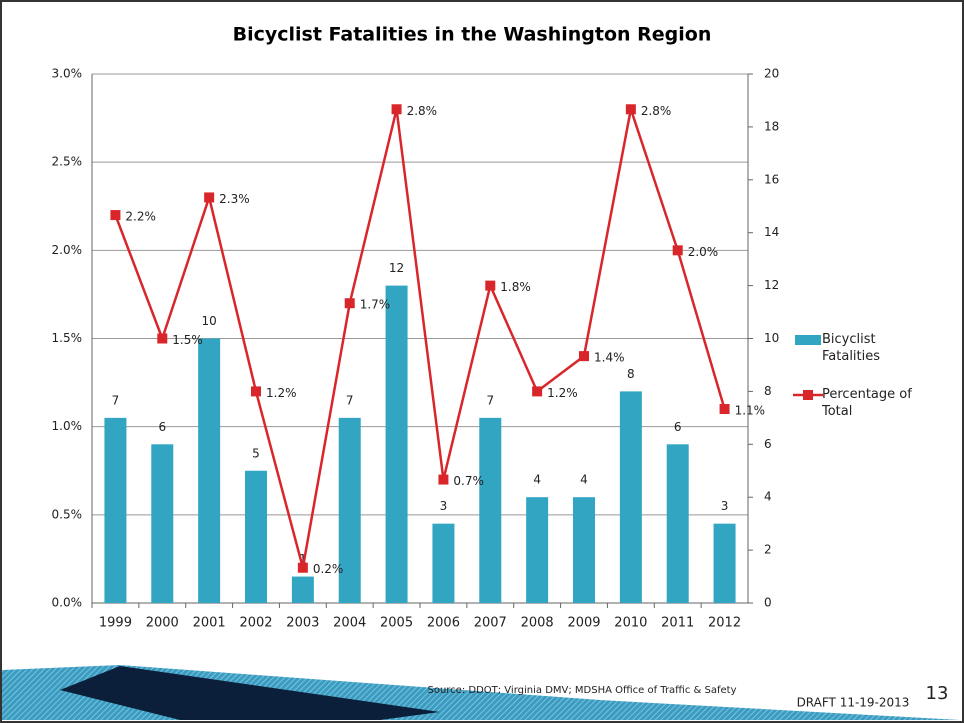 Image resolution: width=964 pixels, height=723 pixels. What do you see at coordinates (396, 268) in the screenshot?
I see `bar-label: 12` at bounding box center [396, 268].